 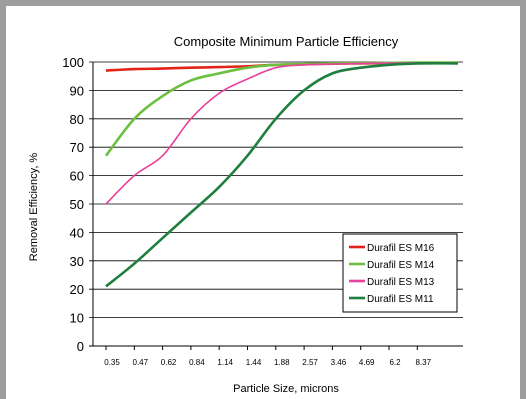 What do you see at coordinates (77, 90) in the screenshot?
I see `y-tick-label-9: 90` at bounding box center [77, 90].